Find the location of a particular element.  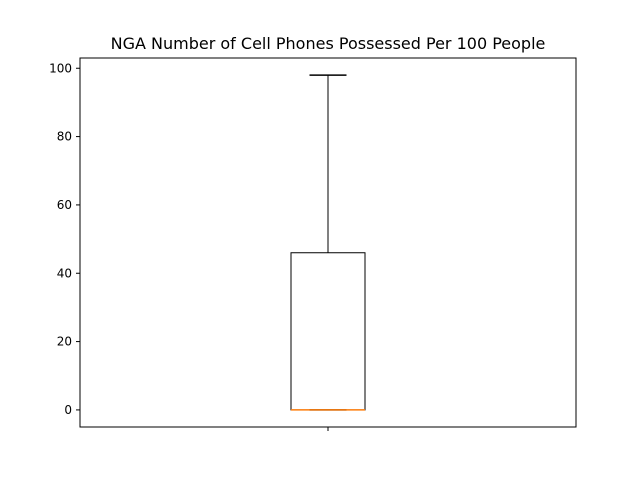

y-tick-label: 20 is located at coordinates (64, 342).